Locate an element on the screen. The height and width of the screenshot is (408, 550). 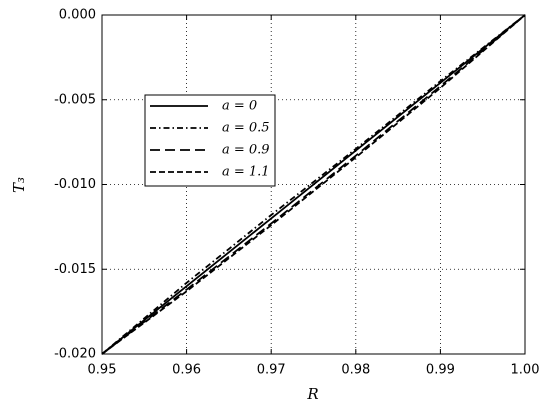
x-axis-label: R is located at coordinates (312, 394).